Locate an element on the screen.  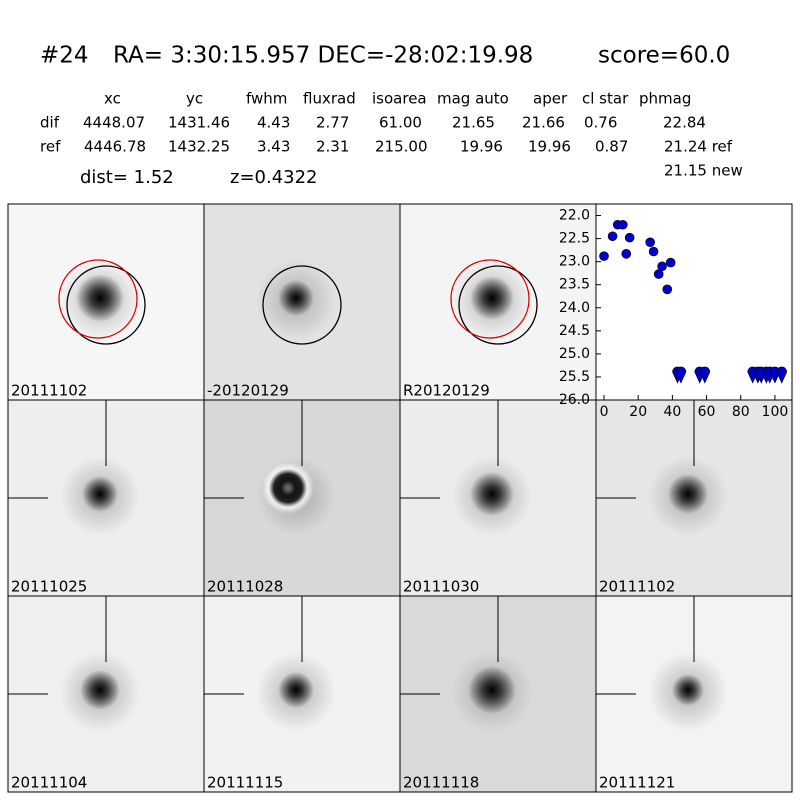
cell: 0.76 is located at coordinates (600, 123).